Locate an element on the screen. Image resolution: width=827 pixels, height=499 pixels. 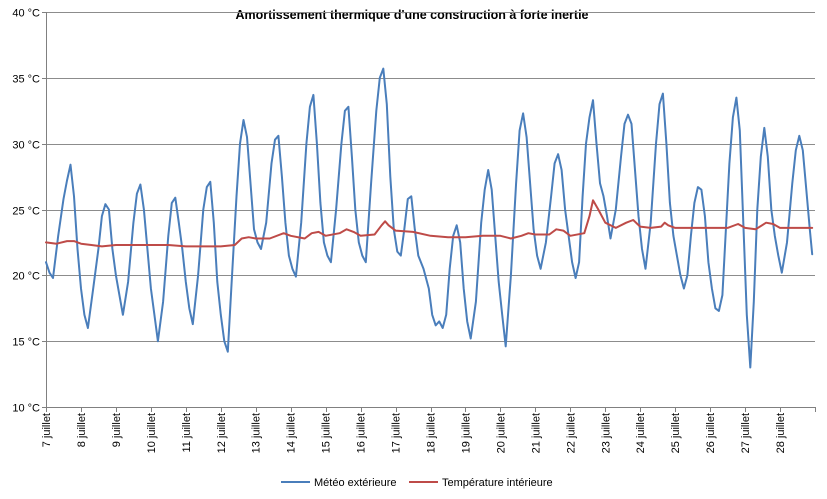
x-tick-label: 25 juillet is located at coordinates (676, 433).